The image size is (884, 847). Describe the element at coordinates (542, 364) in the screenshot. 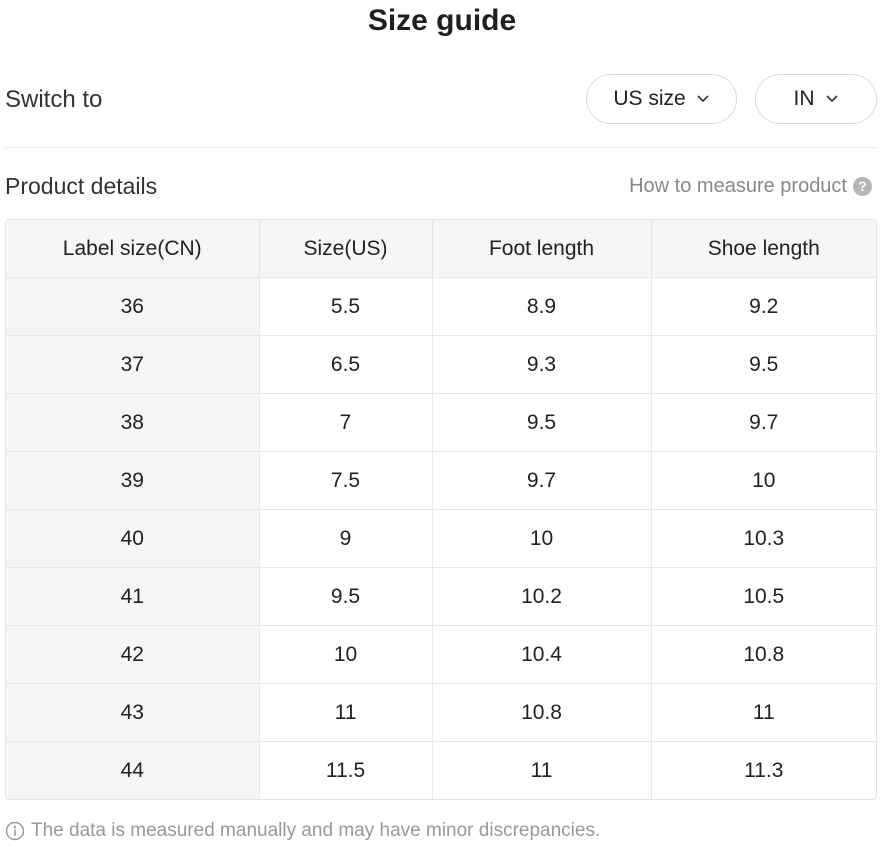

I see `cell-foot-length: 9.3` at that location.